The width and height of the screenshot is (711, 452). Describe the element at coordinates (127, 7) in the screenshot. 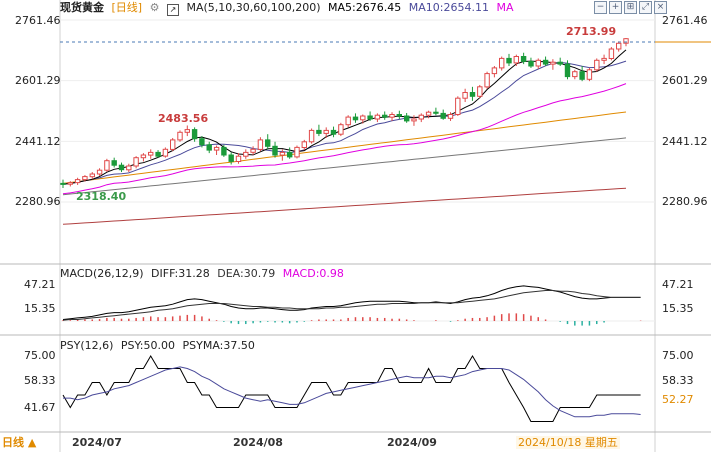

I see `period-label: [日线]` at that location.